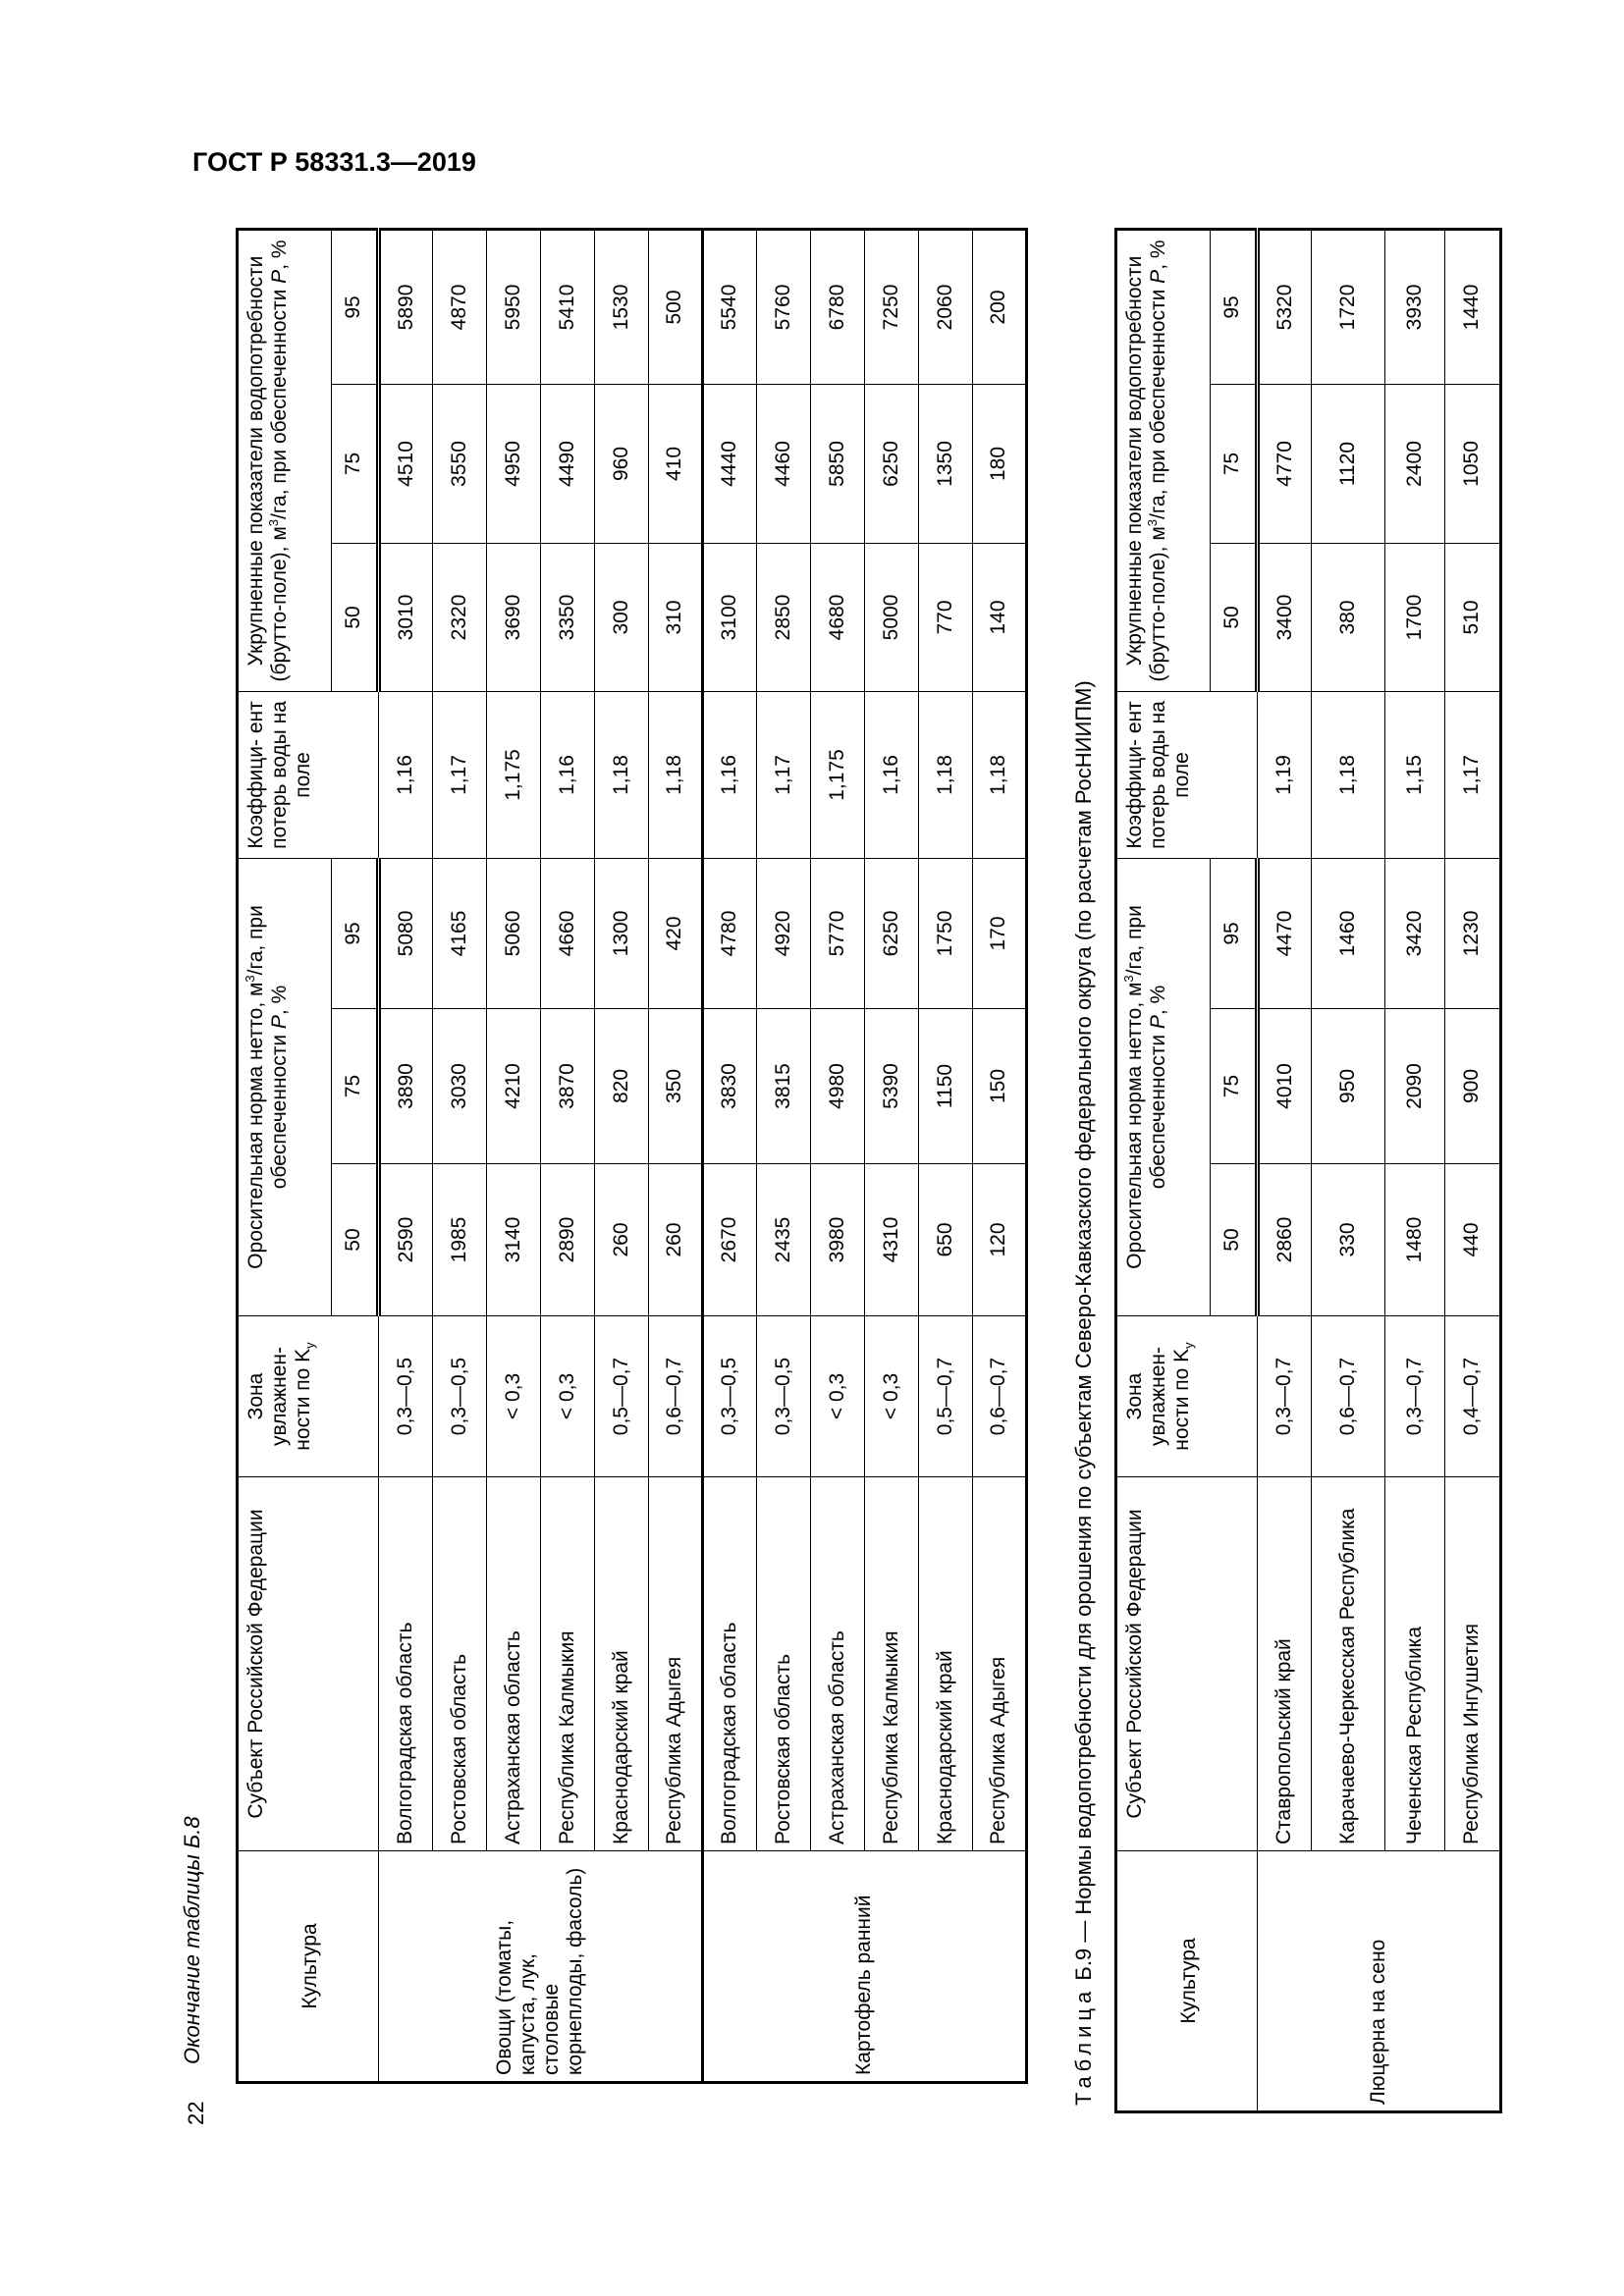  What do you see at coordinates (999, 1239) in the screenshot?
I see `value-cell: 120` at bounding box center [999, 1239].